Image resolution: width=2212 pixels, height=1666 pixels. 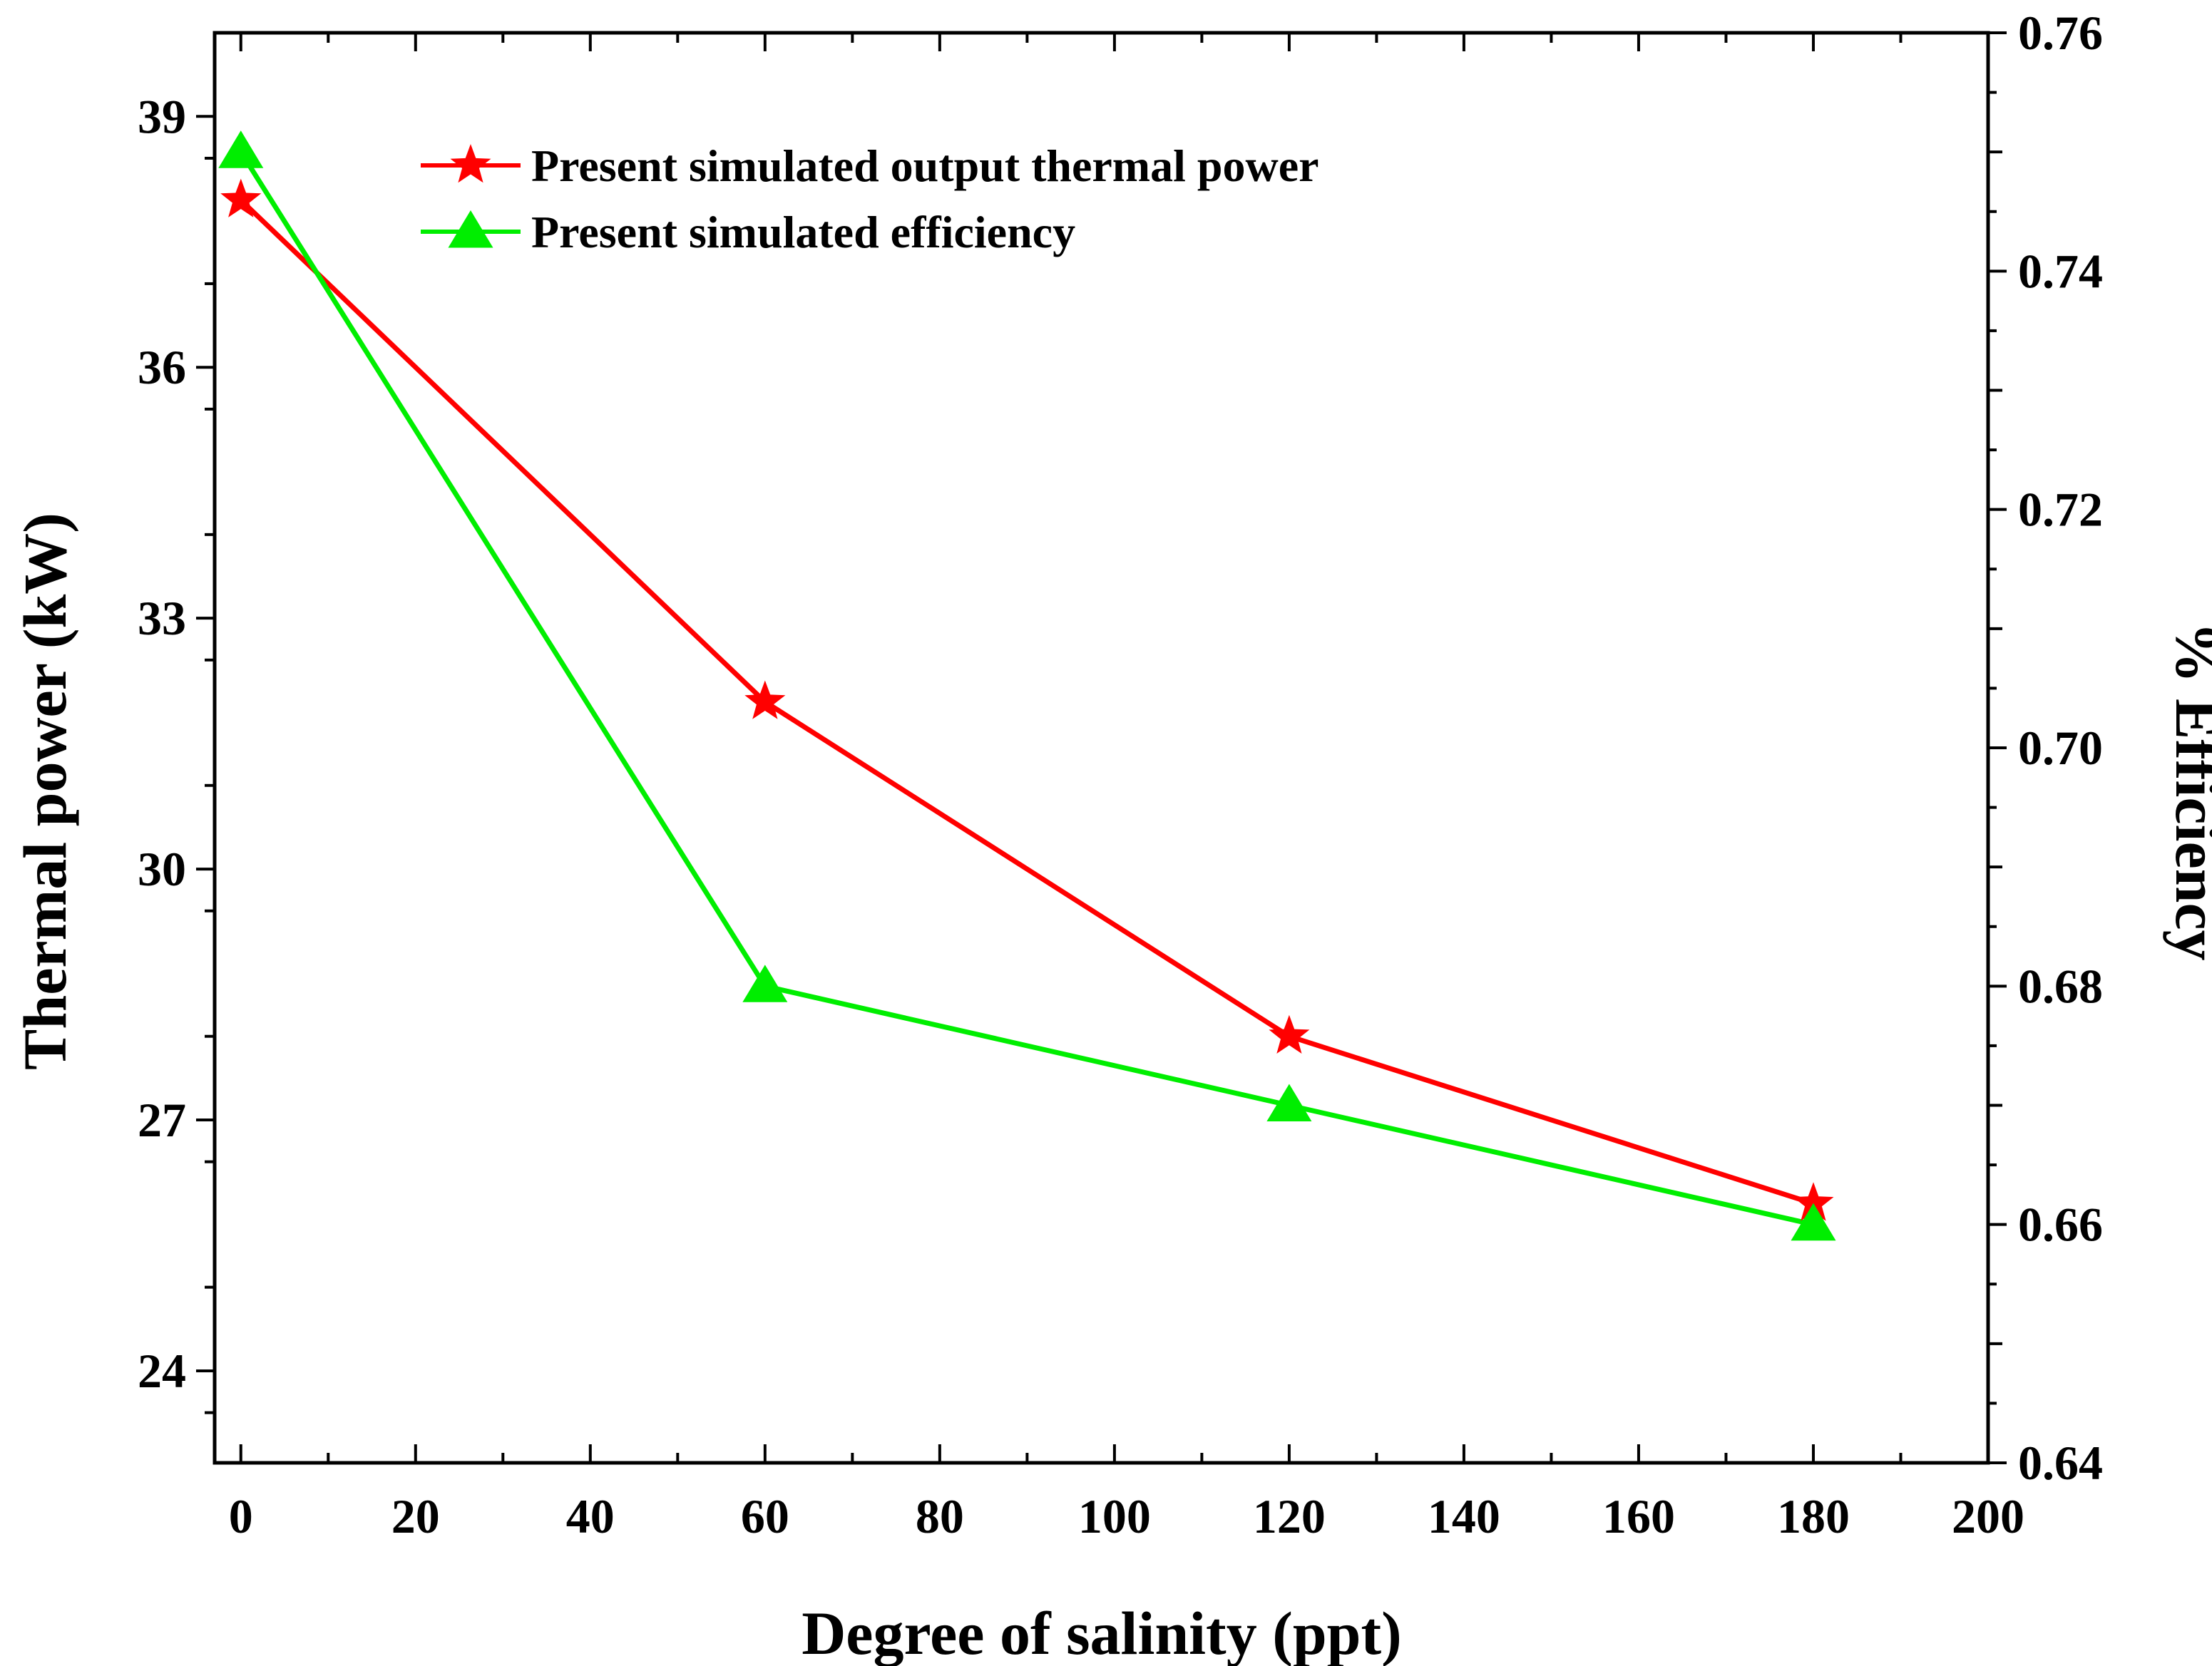 What do you see at coordinates (2060, 1225) in the screenshot?
I see `right-y-tick-label: 0.66` at bounding box center [2060, 1225].